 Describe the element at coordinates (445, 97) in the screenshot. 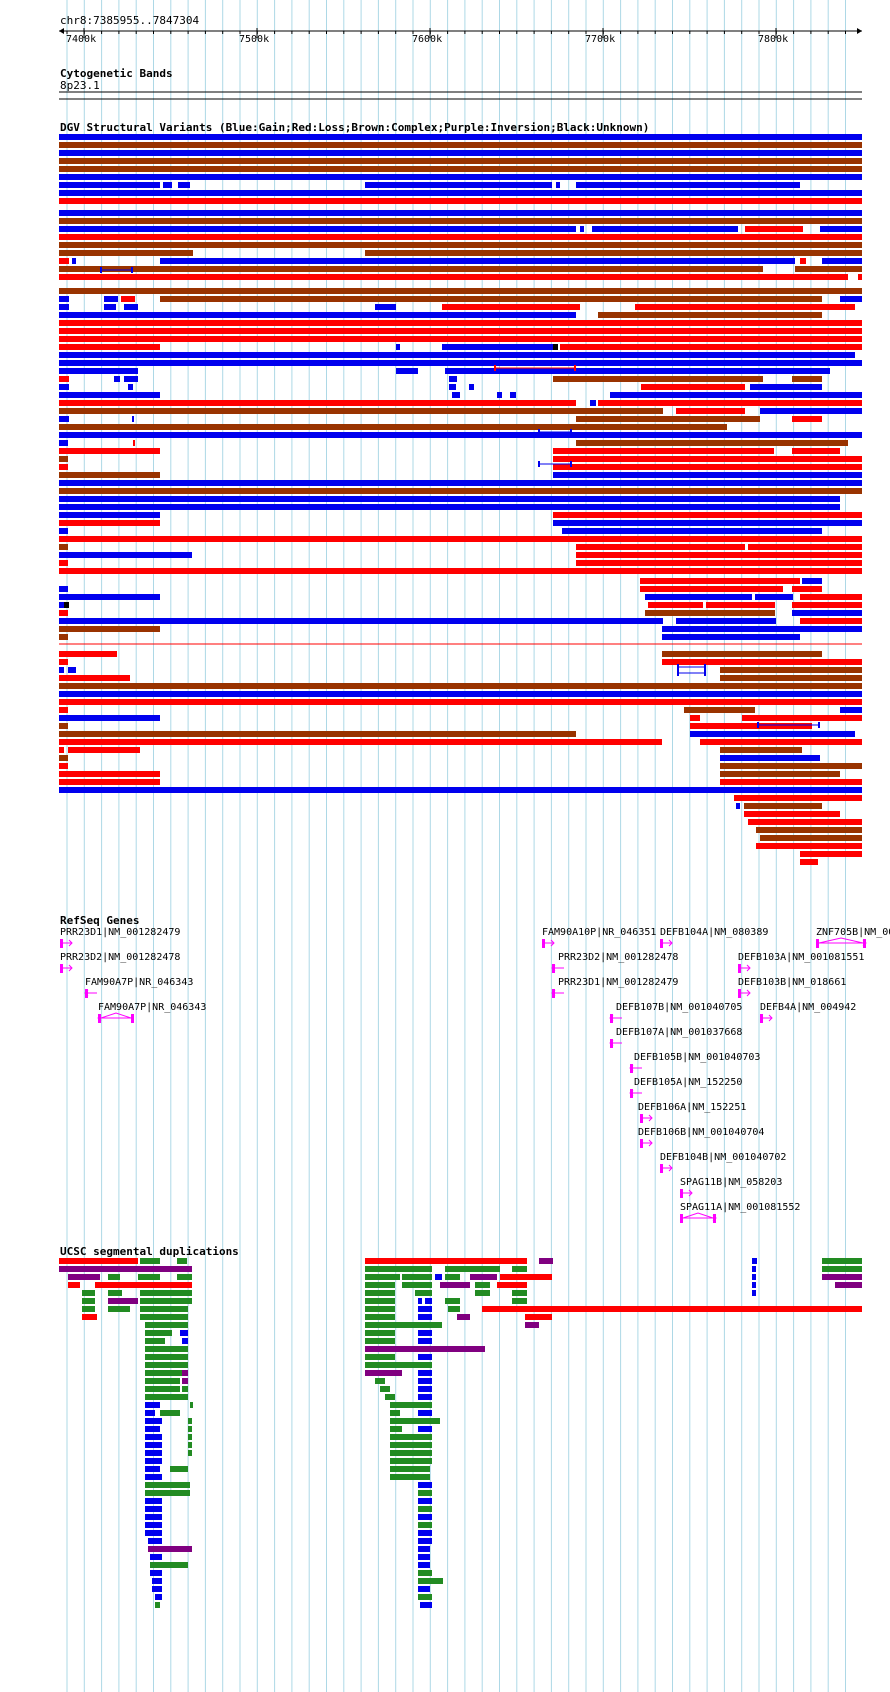

I see `cytoband-track` at that location.